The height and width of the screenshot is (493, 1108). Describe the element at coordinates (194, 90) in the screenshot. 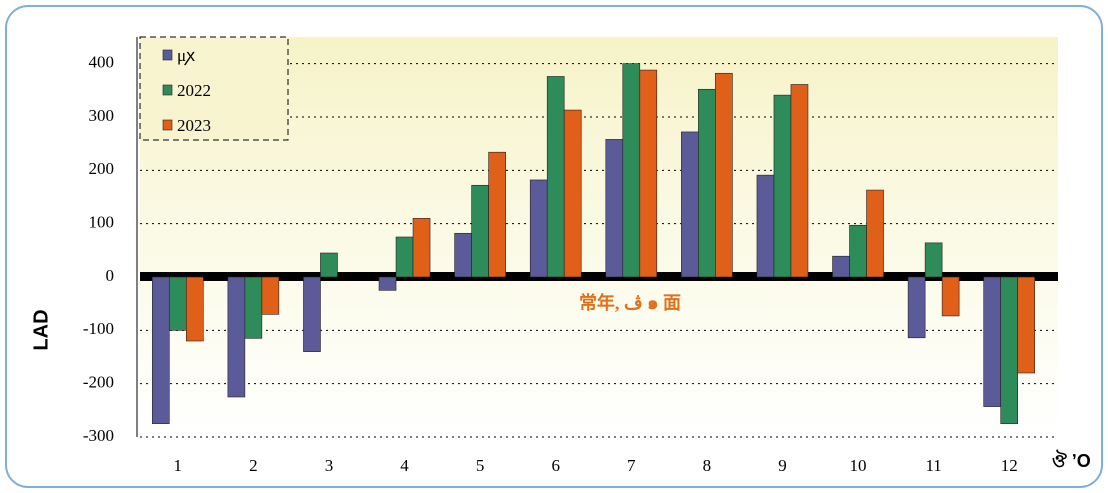

I see `legend-label: 2022` at that location.